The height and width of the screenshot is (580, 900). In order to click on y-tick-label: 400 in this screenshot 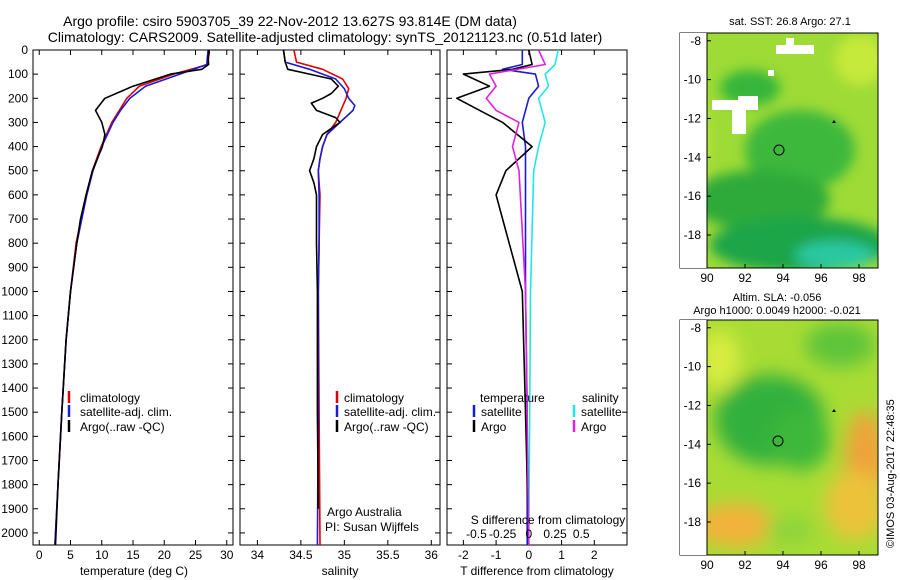, I will do `click(18, 147)`.